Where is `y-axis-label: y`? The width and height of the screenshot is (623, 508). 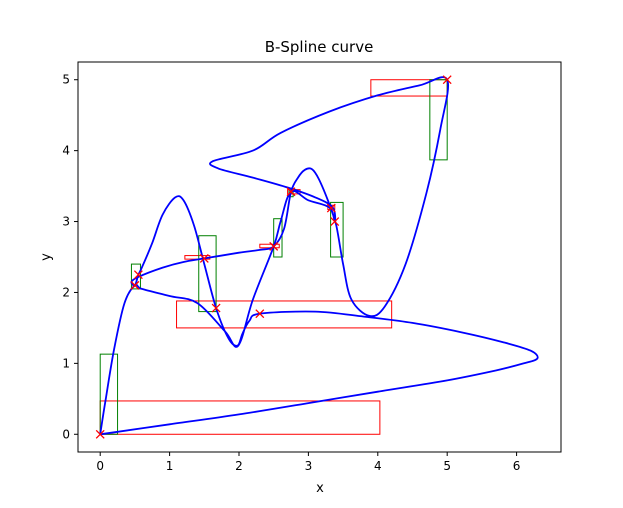
y-axis-label: y is located at coordinates (46, 257).